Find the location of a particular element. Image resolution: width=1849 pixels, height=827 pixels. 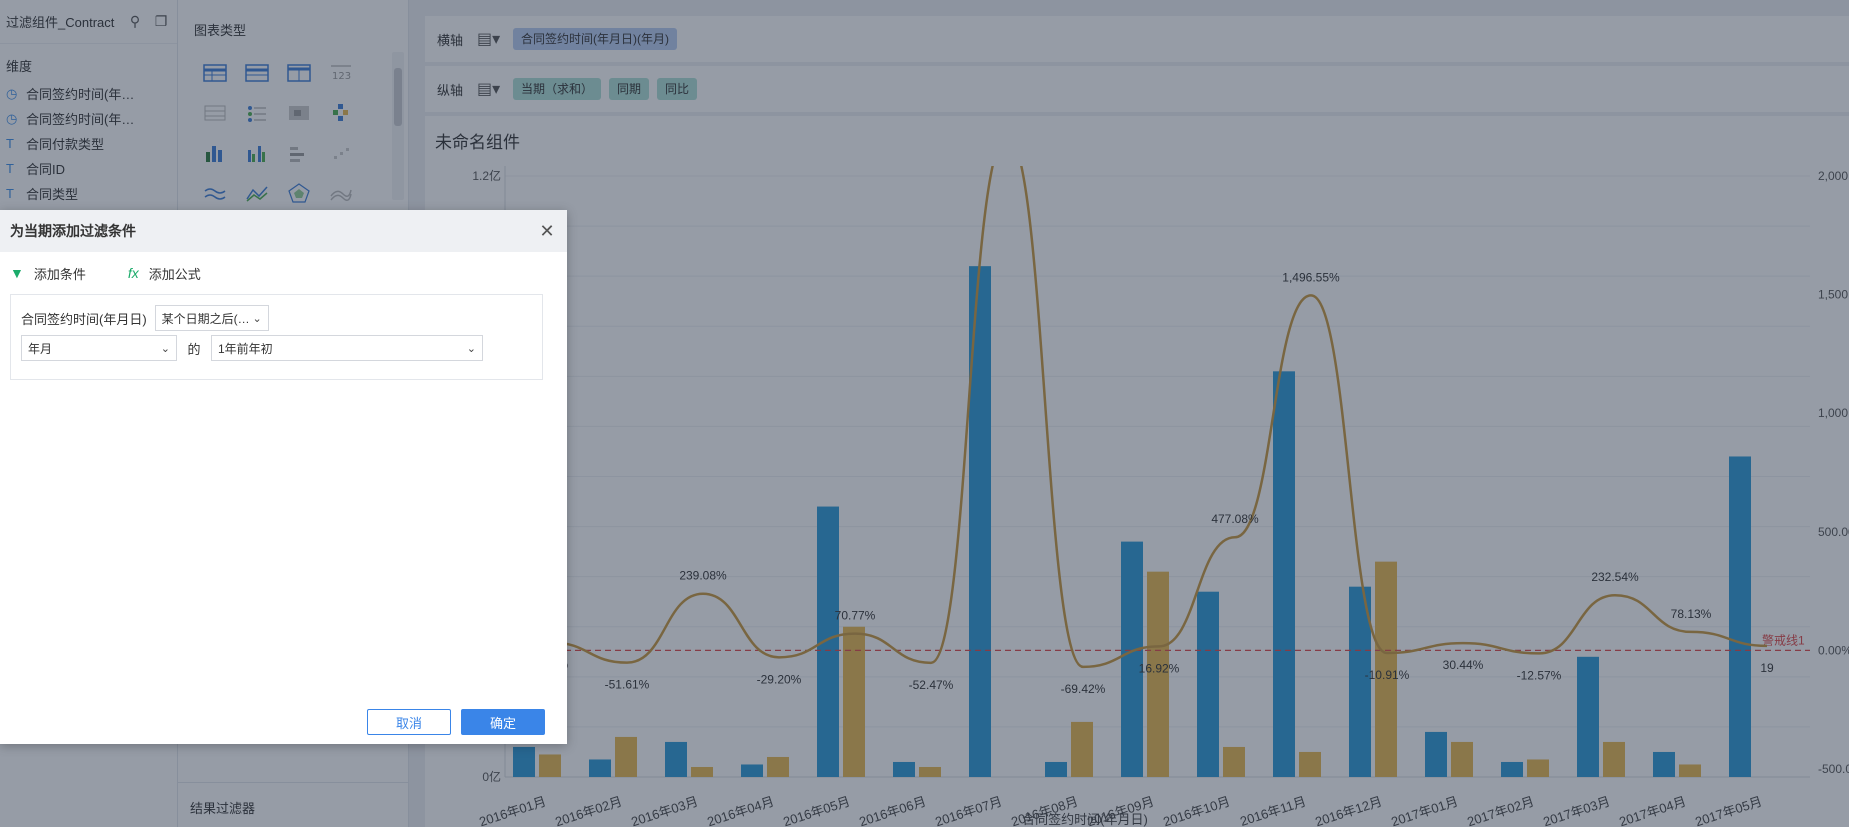

text-type-icon: T is located at coordinates (10, 193).